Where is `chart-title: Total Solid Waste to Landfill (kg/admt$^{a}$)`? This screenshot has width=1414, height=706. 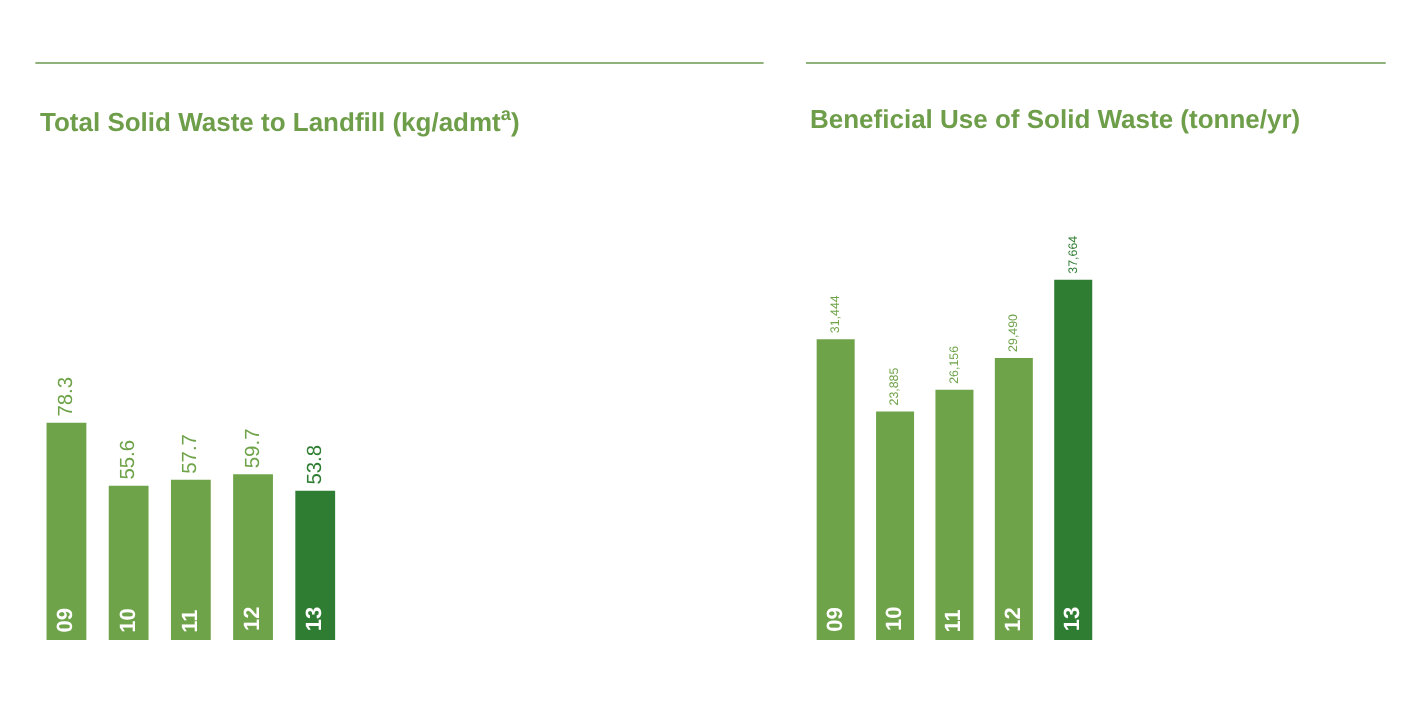
chart-title: Total Solid Waste to Landfill (kg/admt$^{a}$) is located at coordinates (280, 120).